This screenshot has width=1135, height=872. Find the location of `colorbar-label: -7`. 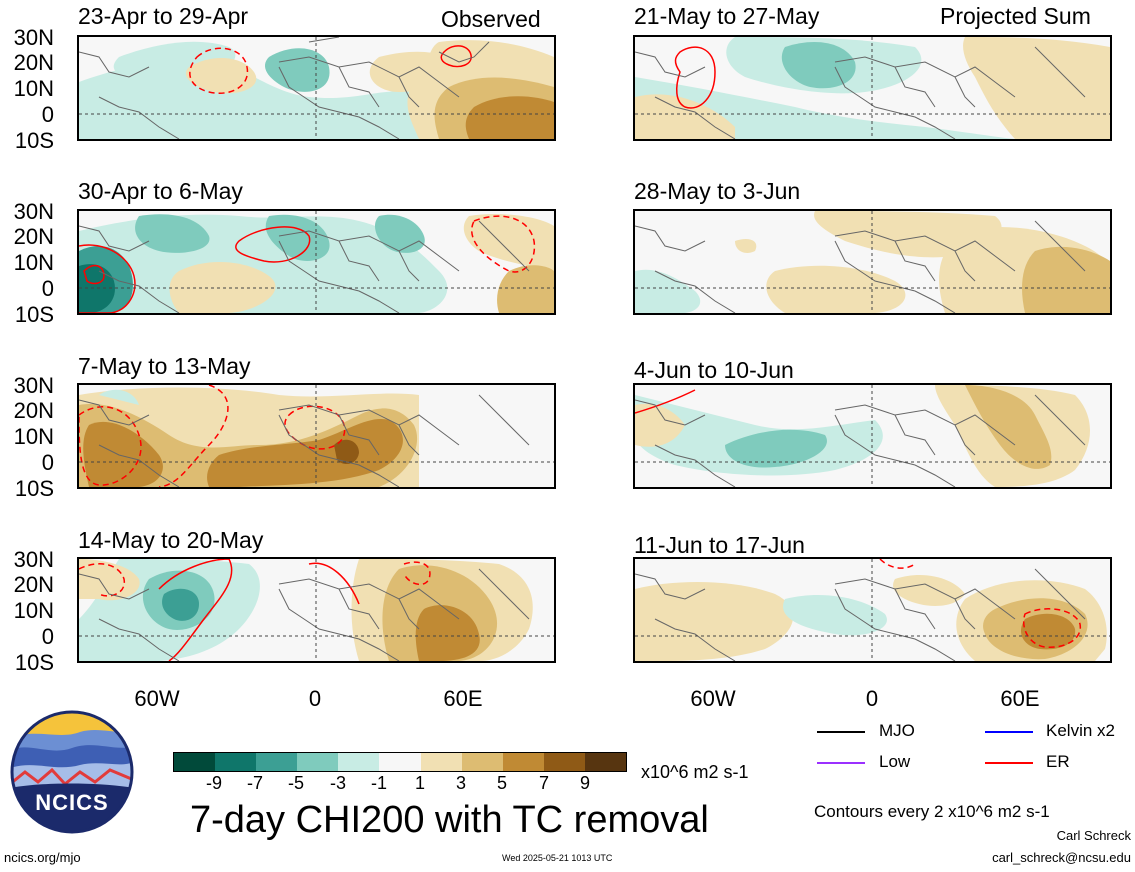

colorbar-label: -7 is located at coordinates (254, 783).